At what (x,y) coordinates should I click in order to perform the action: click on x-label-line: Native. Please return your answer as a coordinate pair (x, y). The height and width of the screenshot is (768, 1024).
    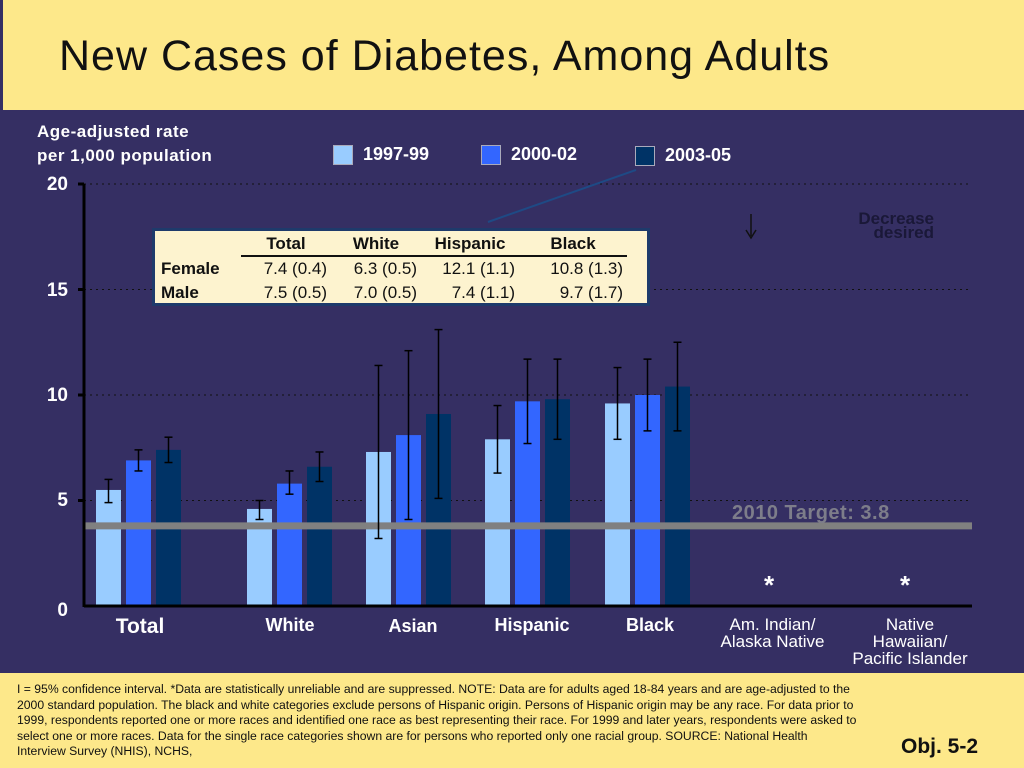
    Looking at the image, I should click on (910, 624).